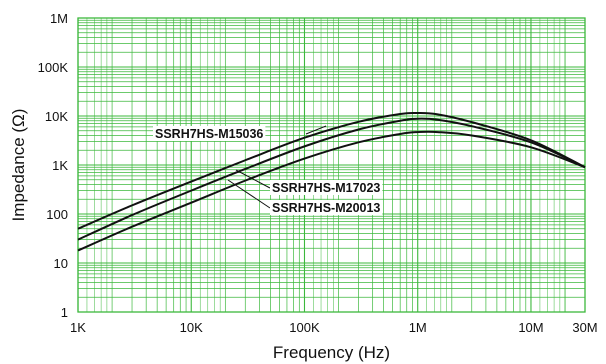 This screenshot has width=606, height=364. What do you see at coordinates (584, 327) in the screenshot?
I see `x-tick-label: 30M` at bounding box center [584, 327].